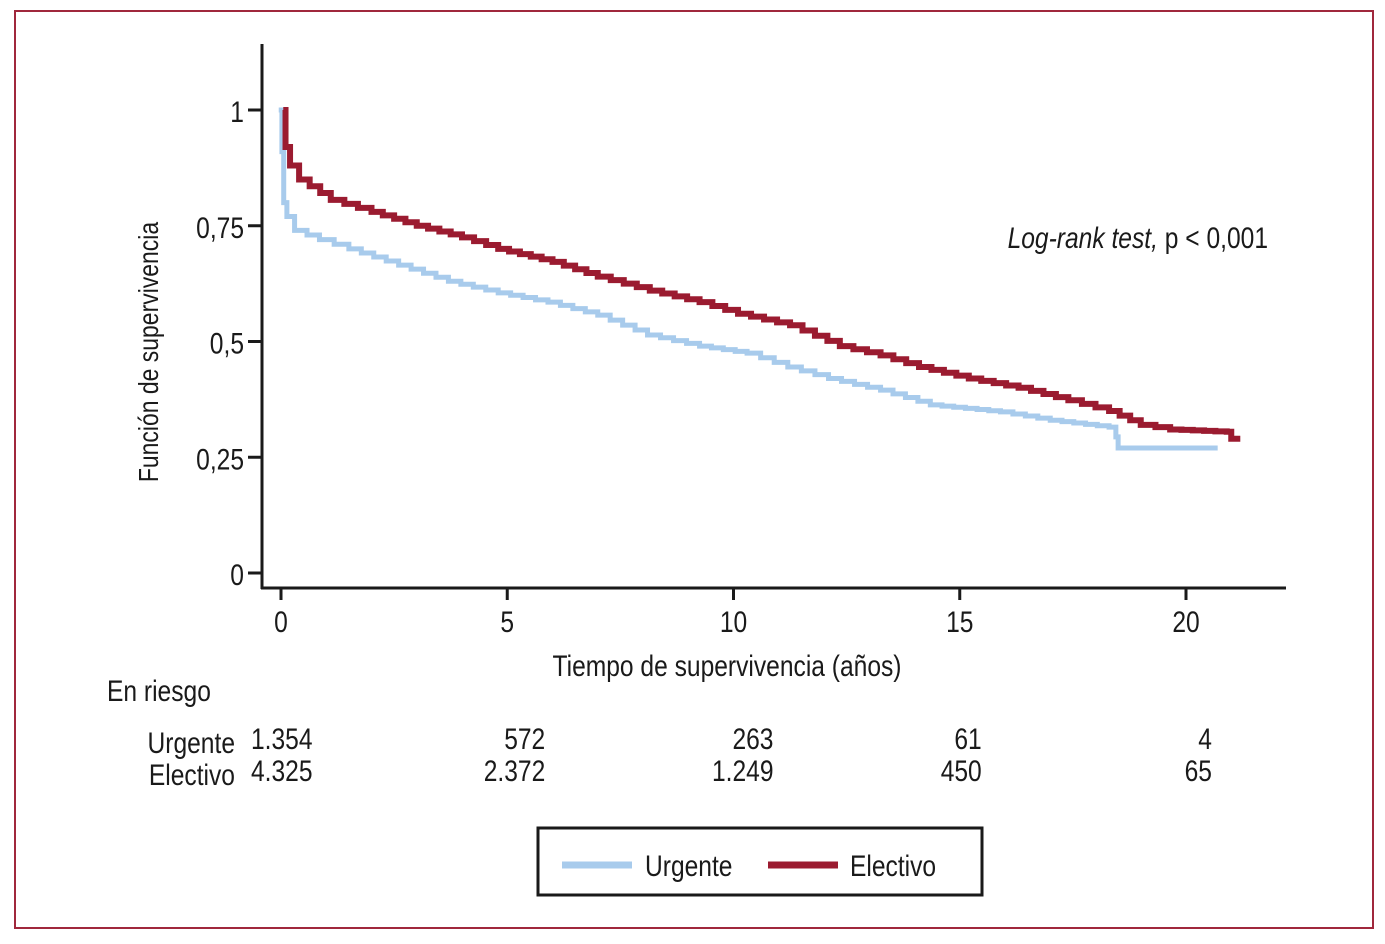 The height and width of the screenshot is (944, 1385). What do you see at coordinates (1205, 739) in the screenshot?
I see `risk-value: 4` at bounding box center [1205, 739].